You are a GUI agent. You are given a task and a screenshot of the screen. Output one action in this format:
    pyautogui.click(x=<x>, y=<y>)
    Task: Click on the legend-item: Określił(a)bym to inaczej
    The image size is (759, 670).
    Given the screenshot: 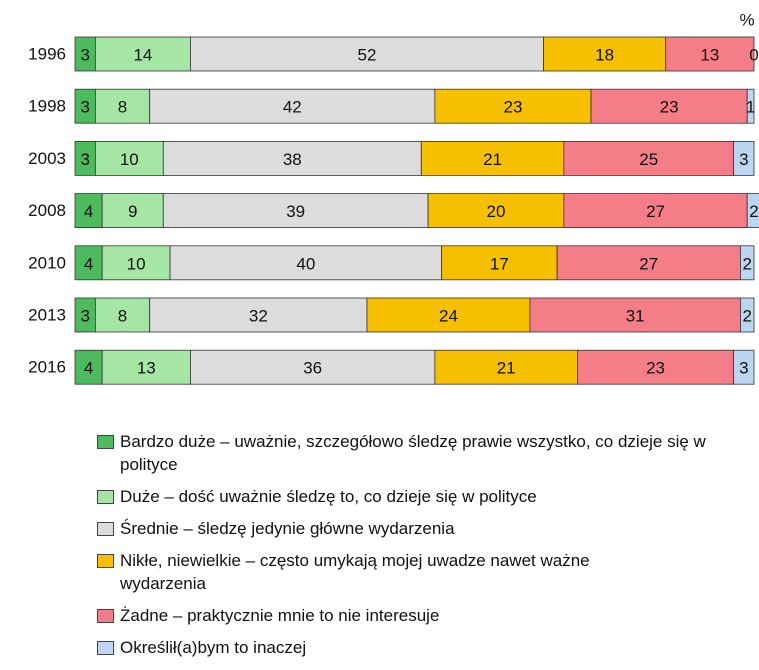 What is the action you would take?
    pyautogui.click(x=423, y=647)
    